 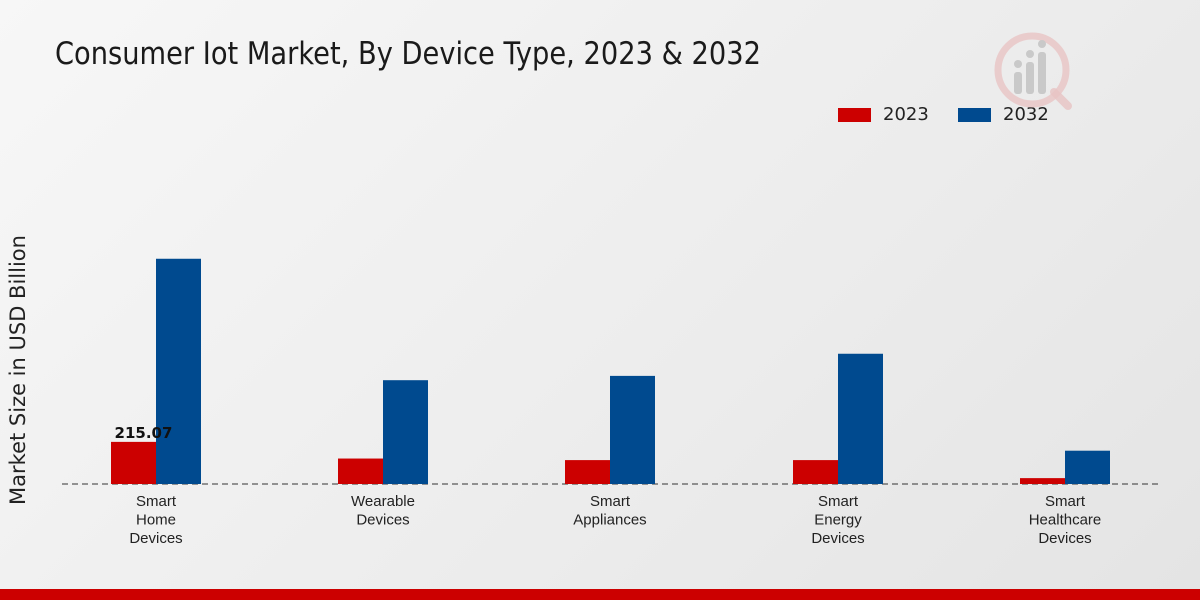 I want to click on brand-logo-icon, so click(x=1033, y=71).